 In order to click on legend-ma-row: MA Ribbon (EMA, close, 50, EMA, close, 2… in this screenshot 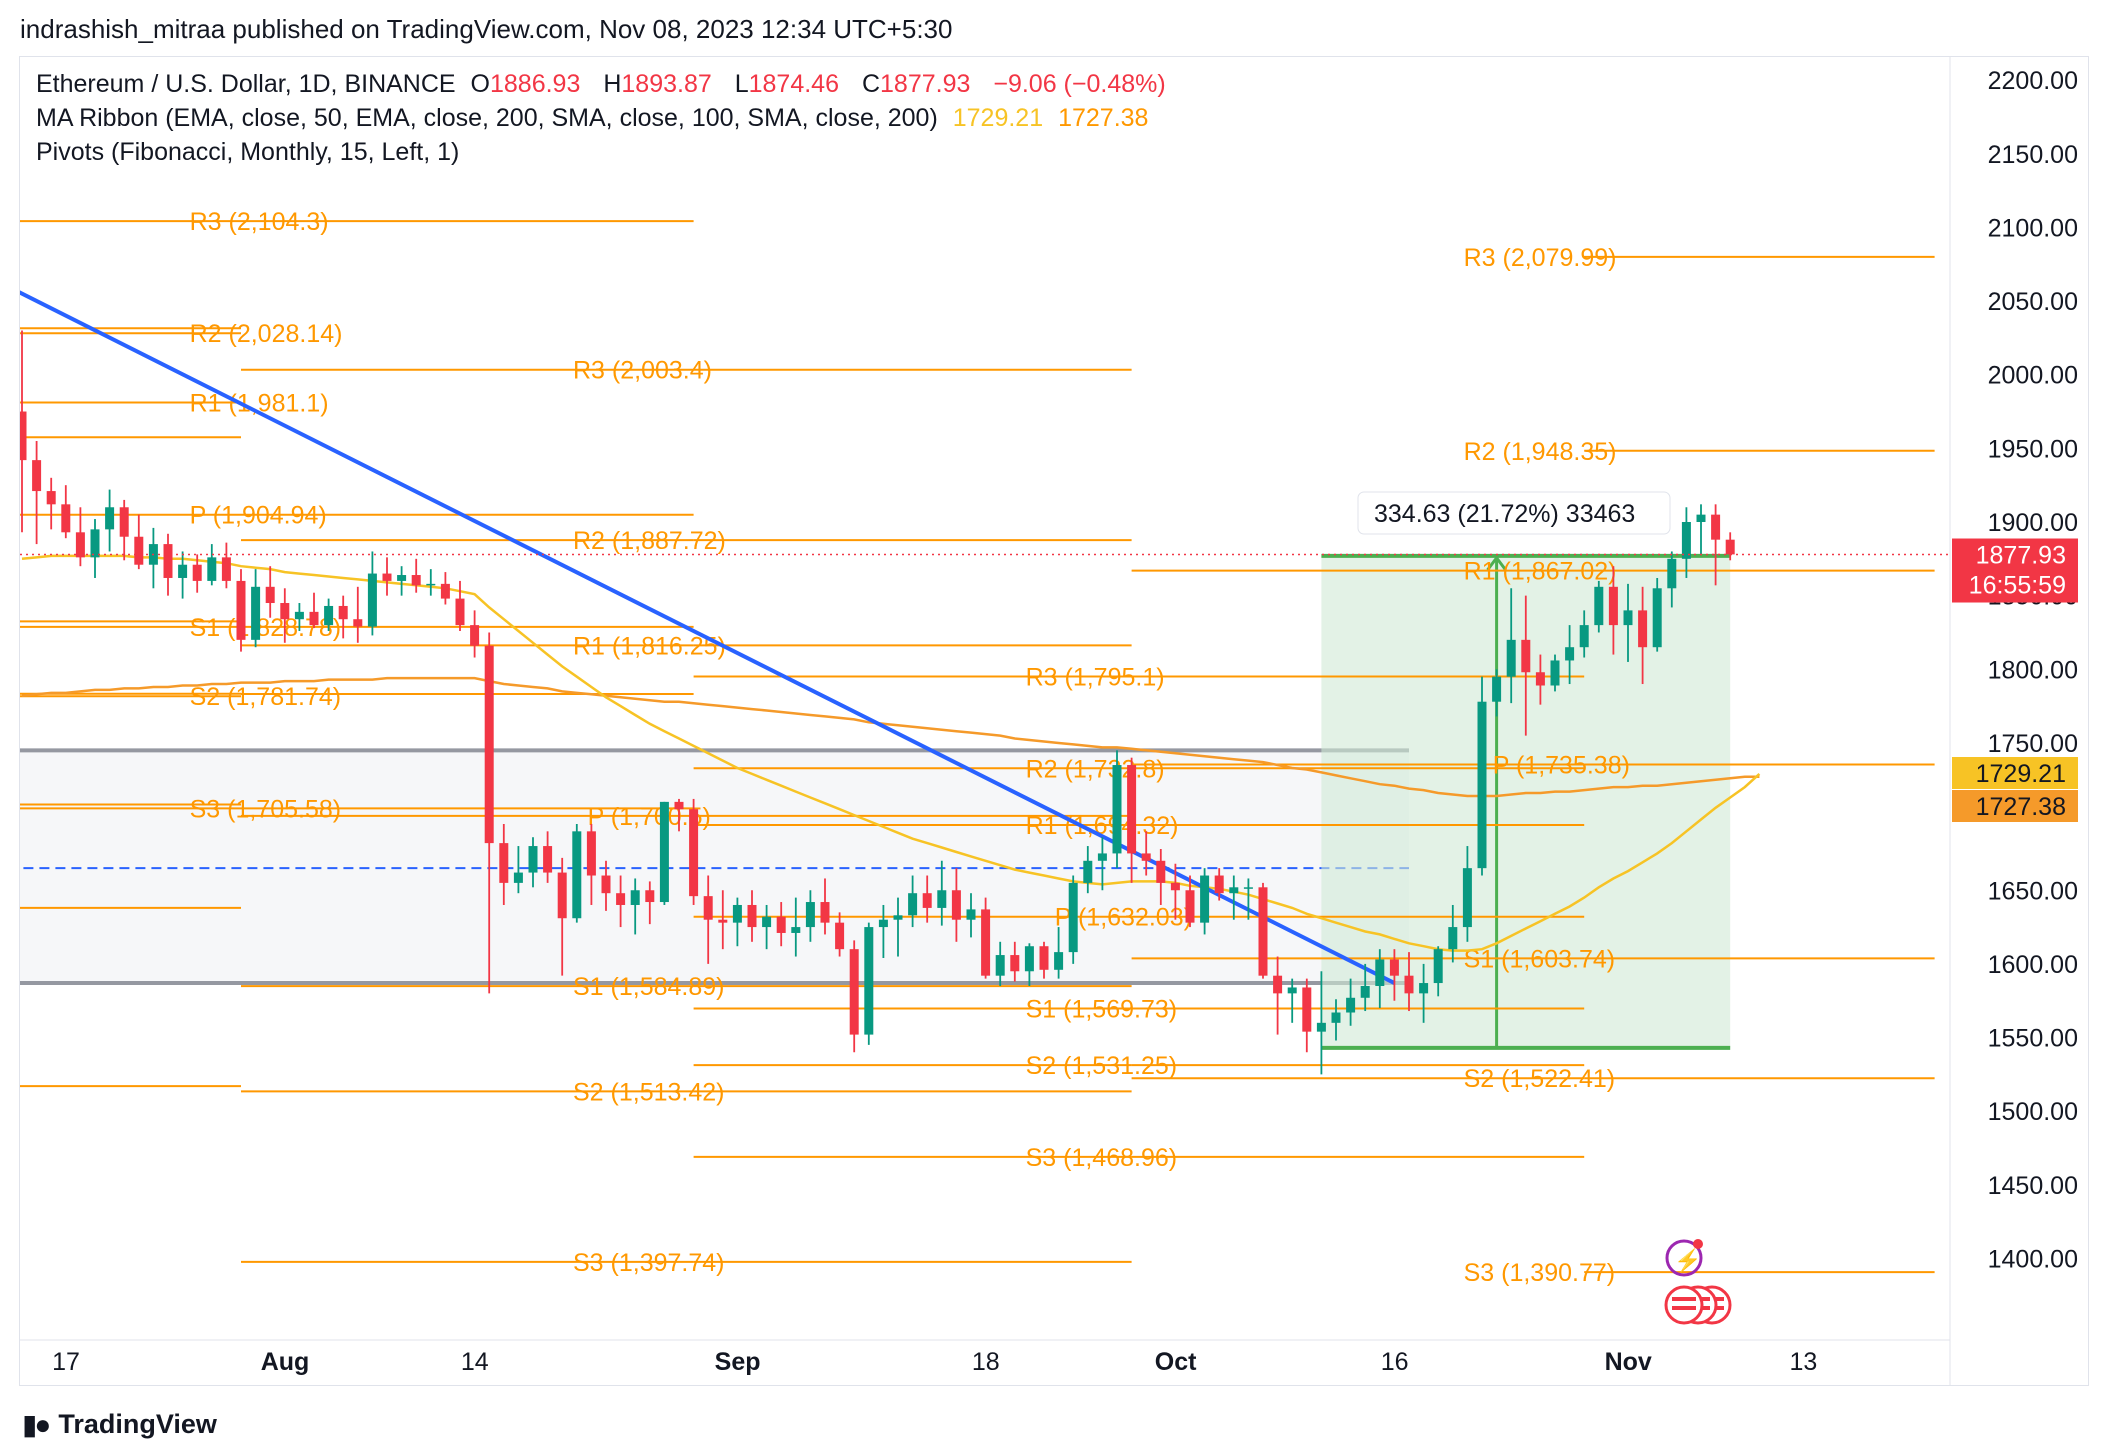, I will do `click(596, 118)`.